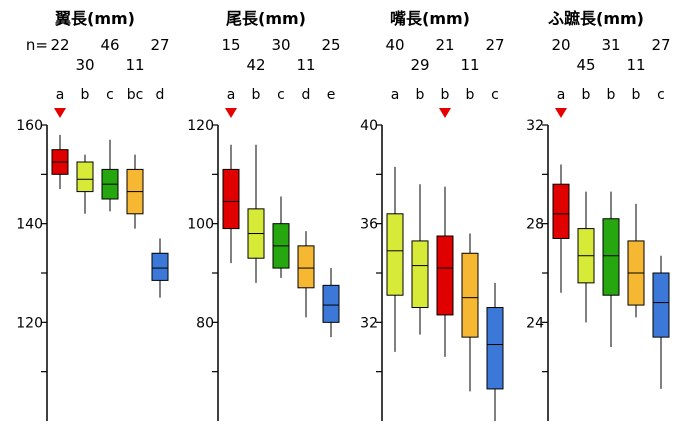 The image size is (677, 425). Describe the element at coordinates (29, 225) in the screenshot. I see `y-tick-label: 140` at that location.